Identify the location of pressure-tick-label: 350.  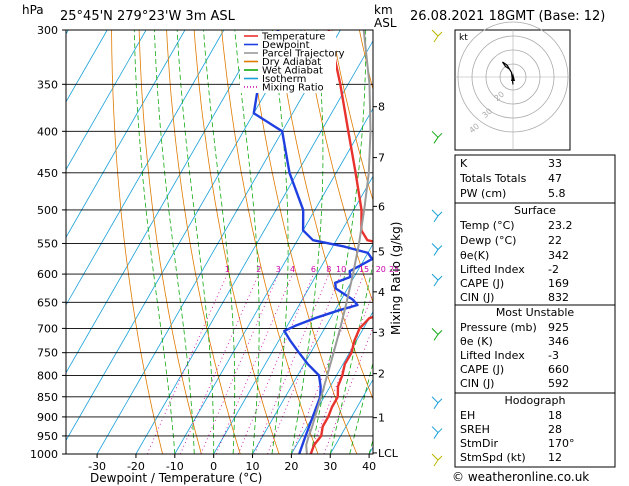
(47, 84).